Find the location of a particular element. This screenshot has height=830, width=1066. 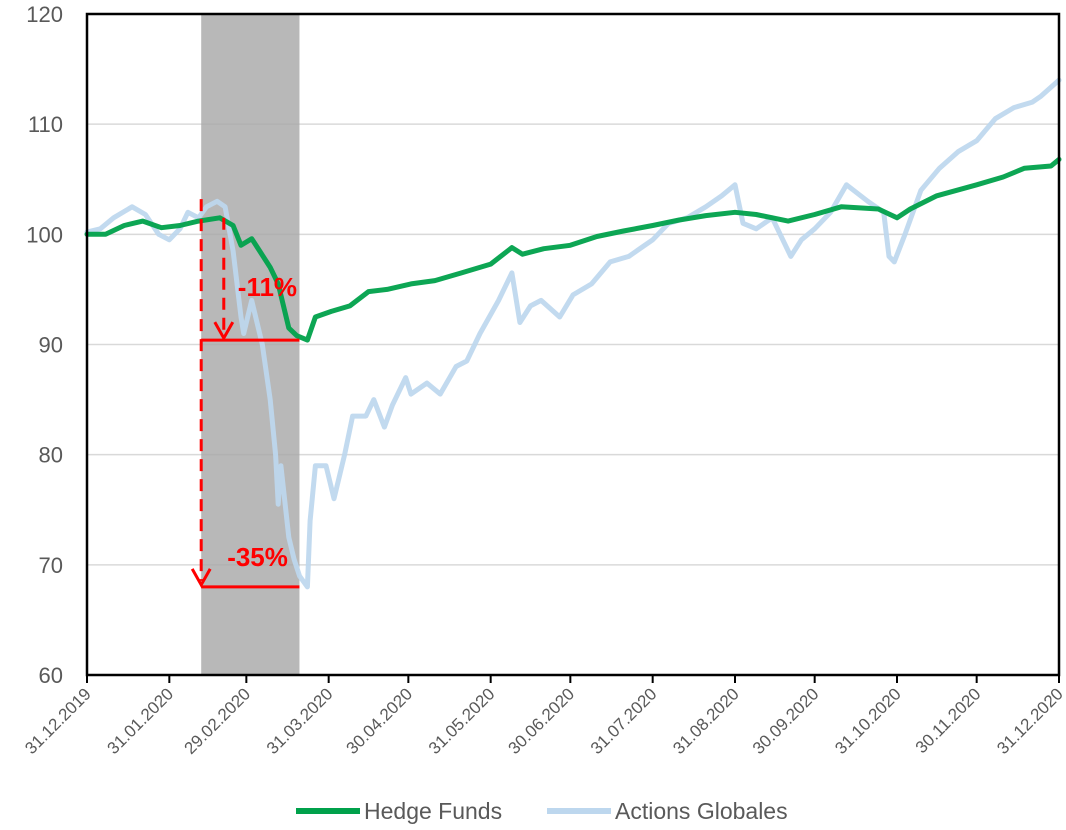

shaded-period is located at coordinates (250, 344).